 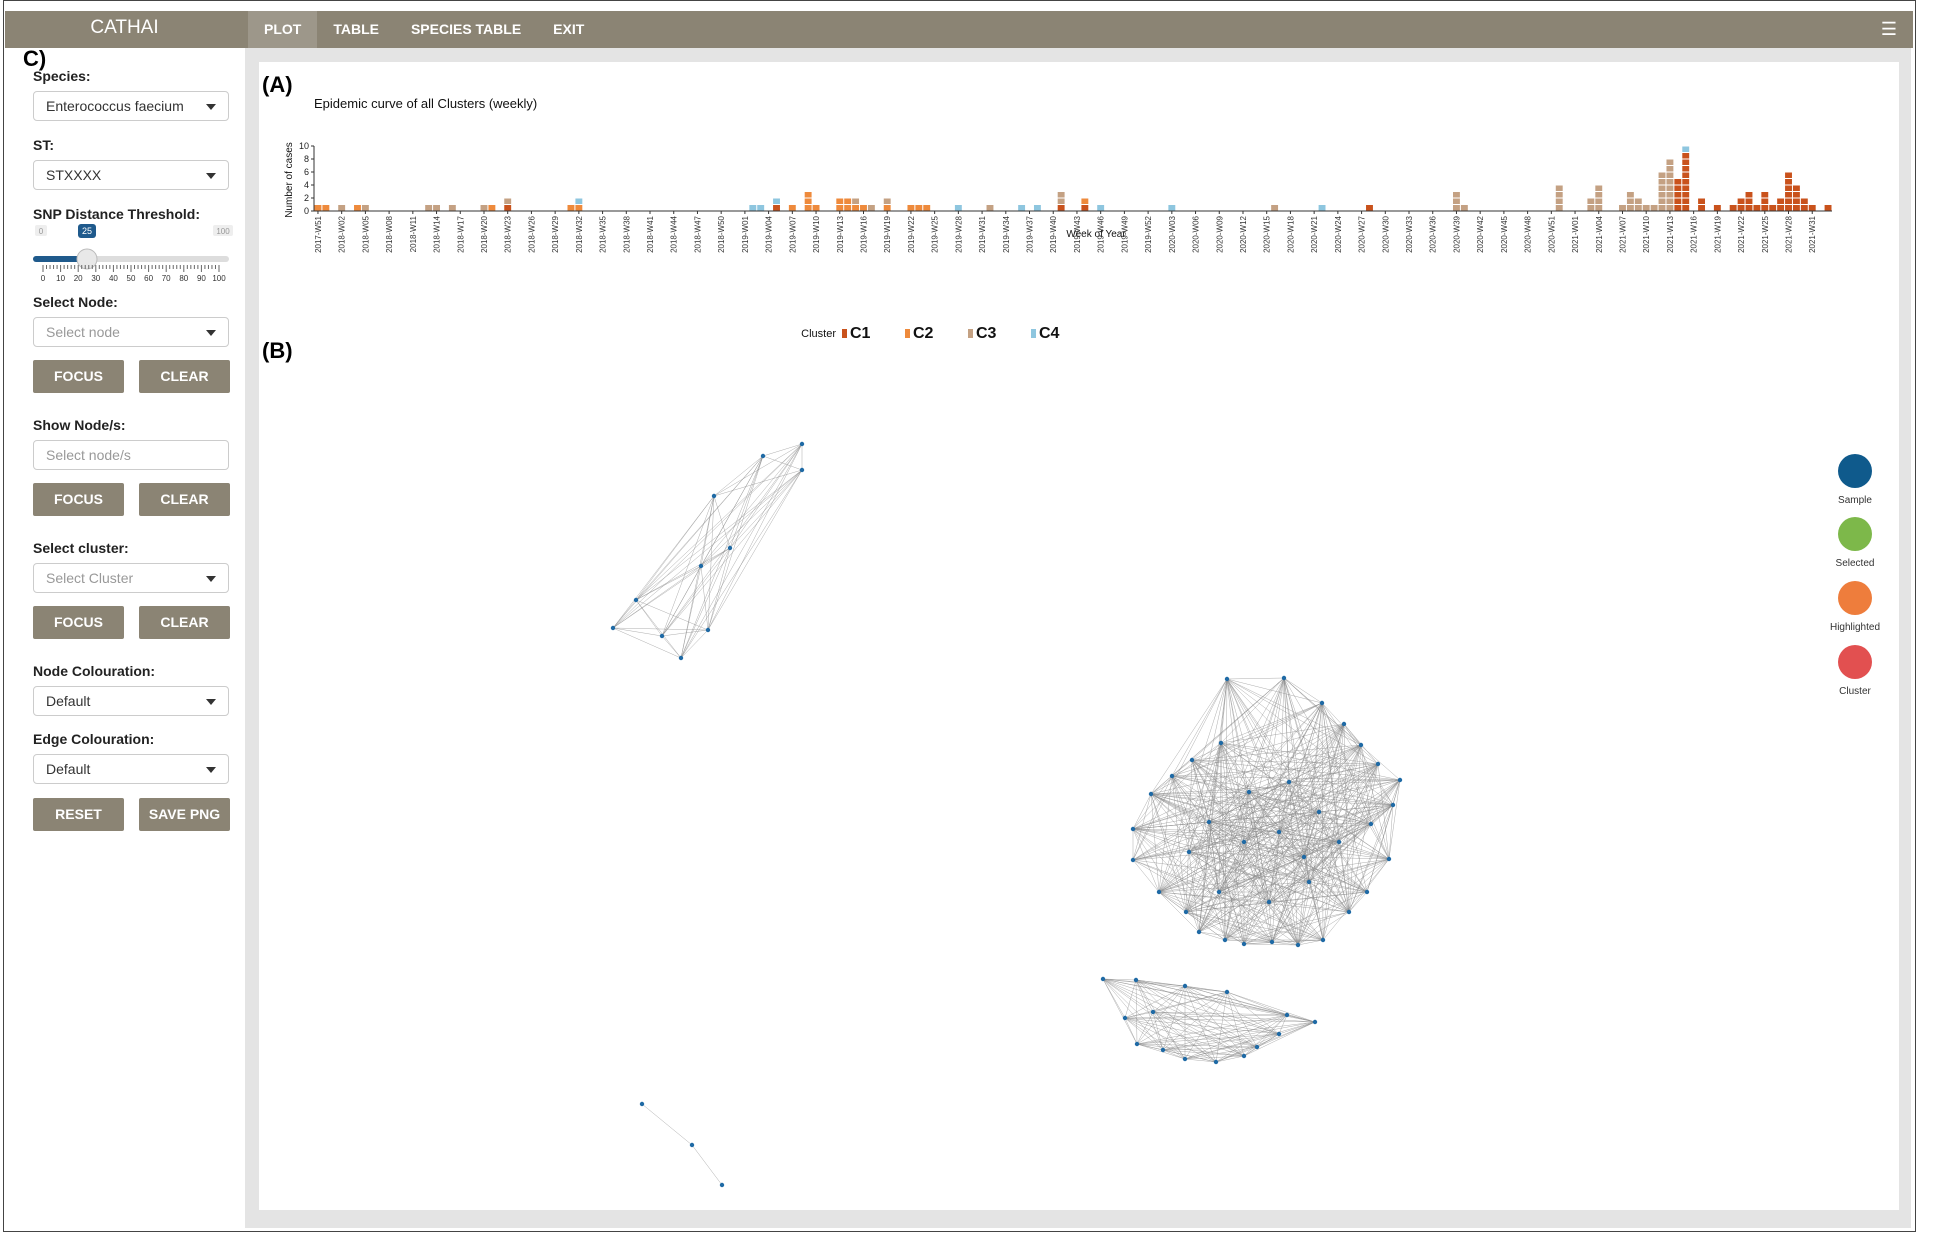 I want to click on save-png-button: SAVE PNG, so click(x=184, y=814).